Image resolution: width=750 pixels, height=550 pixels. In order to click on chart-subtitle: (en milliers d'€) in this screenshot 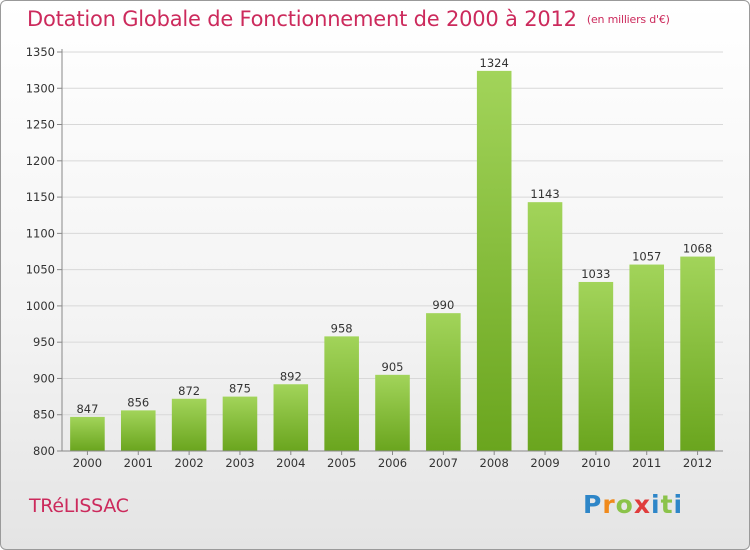, I will do `click(628, 19)`.